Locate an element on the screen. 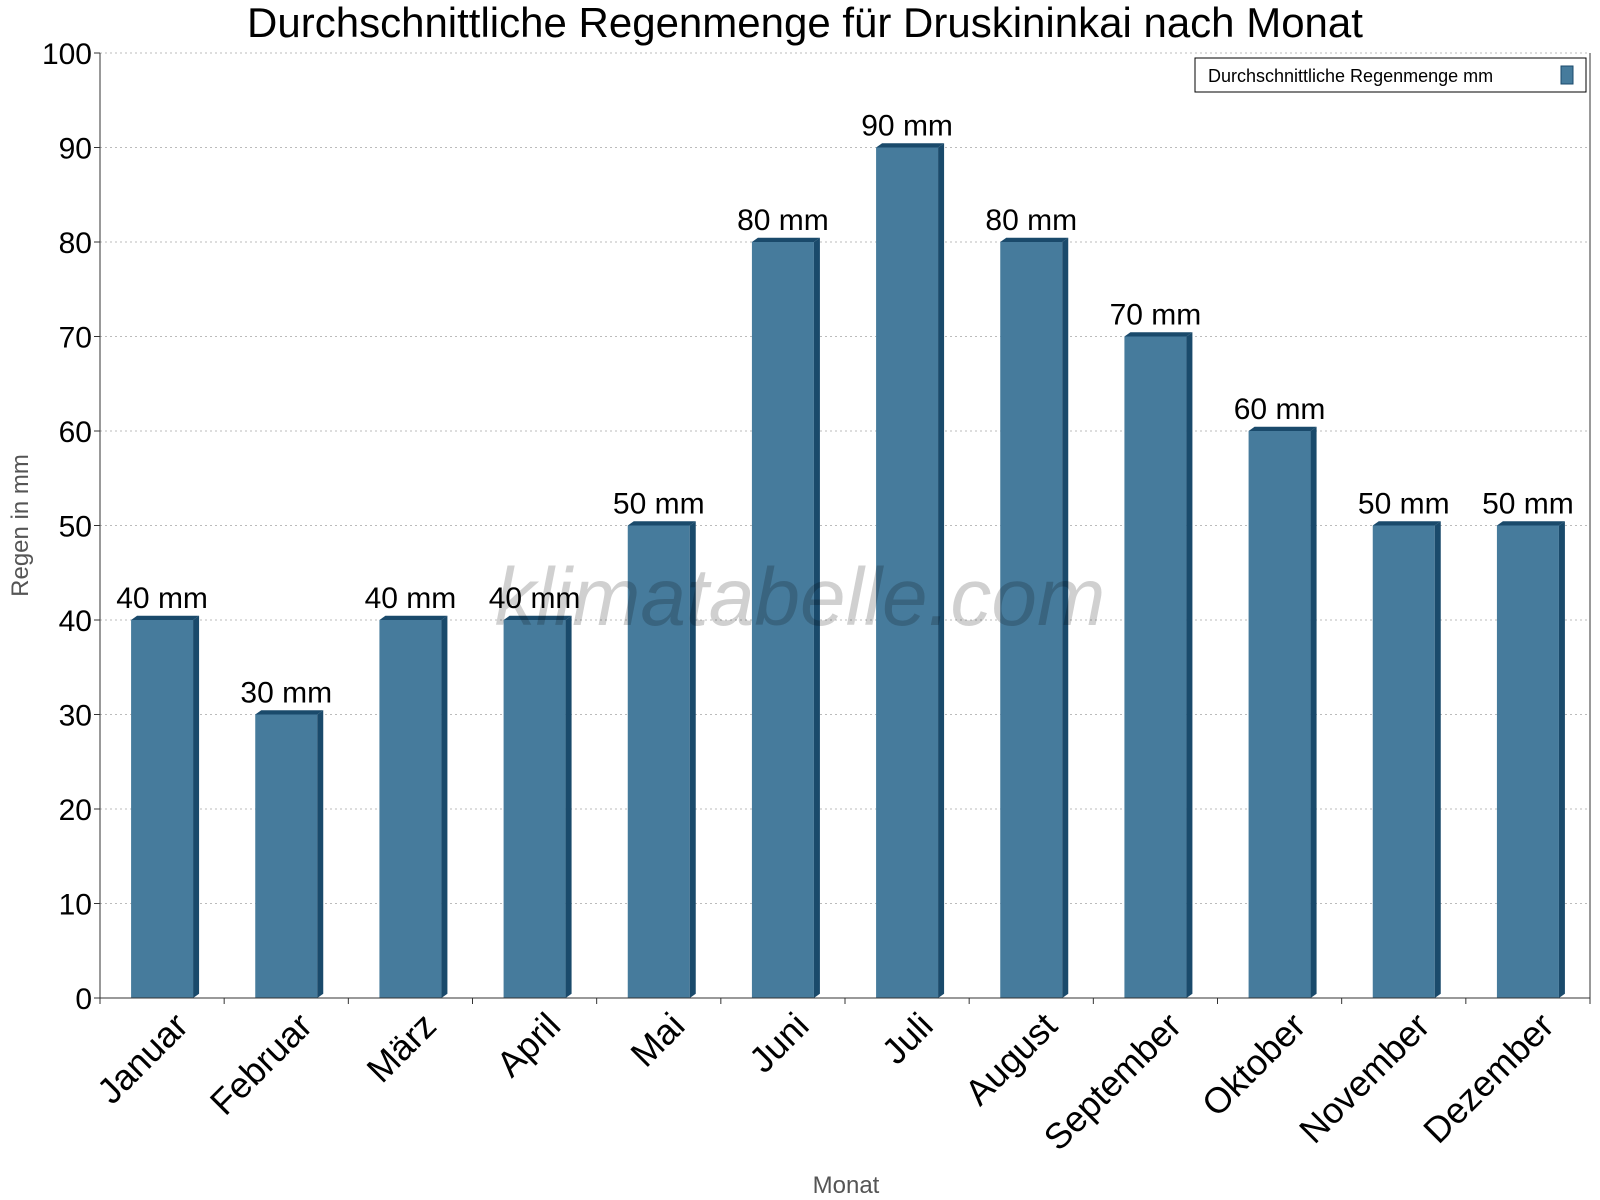  y-tick-label: 60 is located at coordinates (75, 432).